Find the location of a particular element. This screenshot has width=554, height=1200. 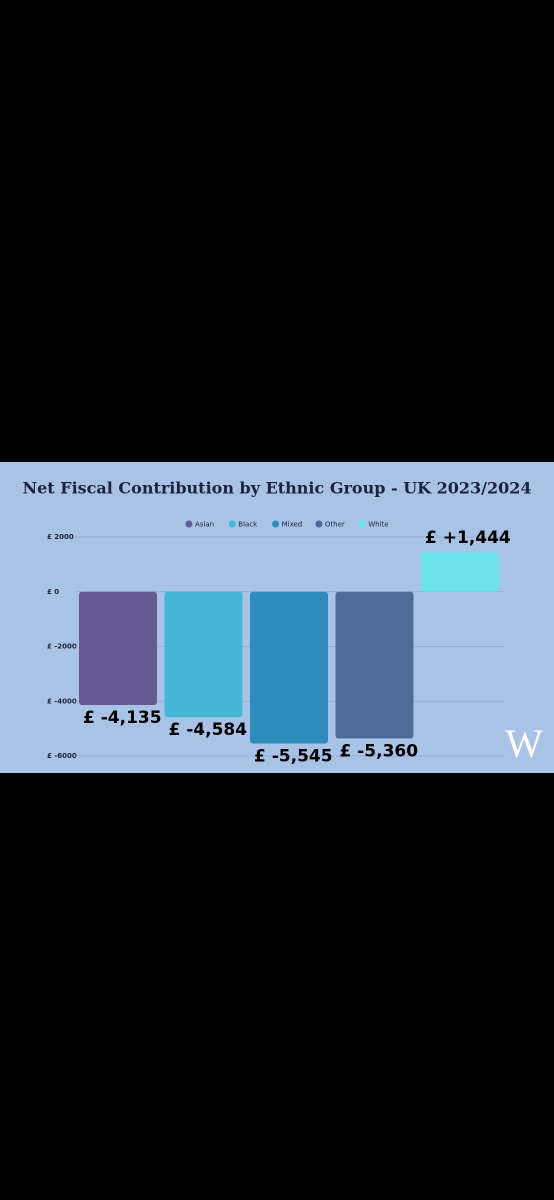

value-label: £ -5,360 is located at coordinates (379, 751).